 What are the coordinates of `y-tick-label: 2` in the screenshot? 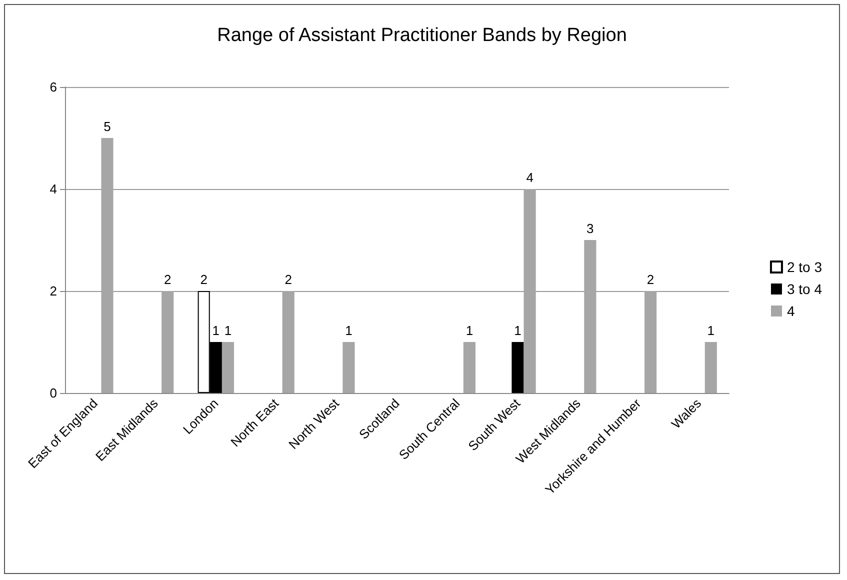 It's located at (53, 291).